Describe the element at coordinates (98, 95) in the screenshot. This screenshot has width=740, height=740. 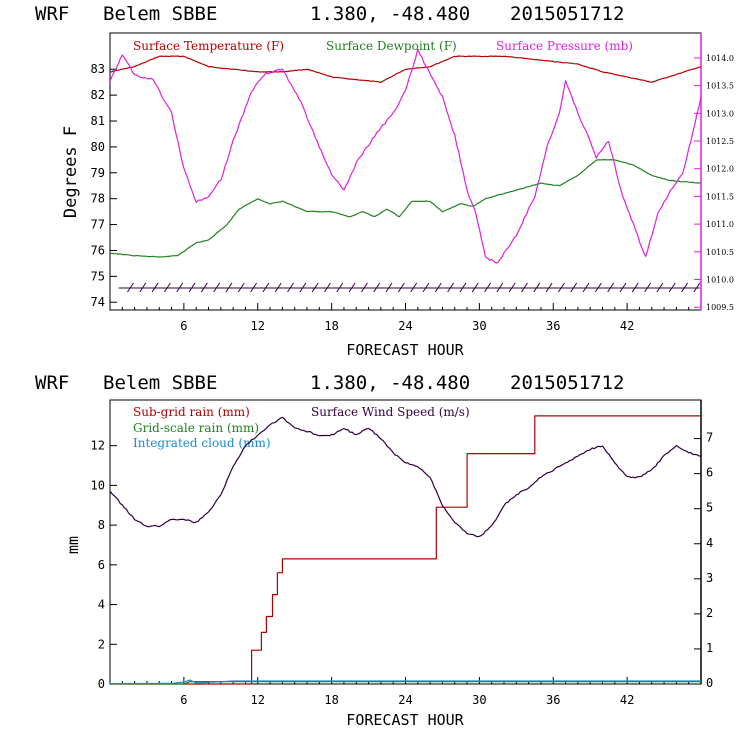
I see `y-tick-label: 82` at that location.